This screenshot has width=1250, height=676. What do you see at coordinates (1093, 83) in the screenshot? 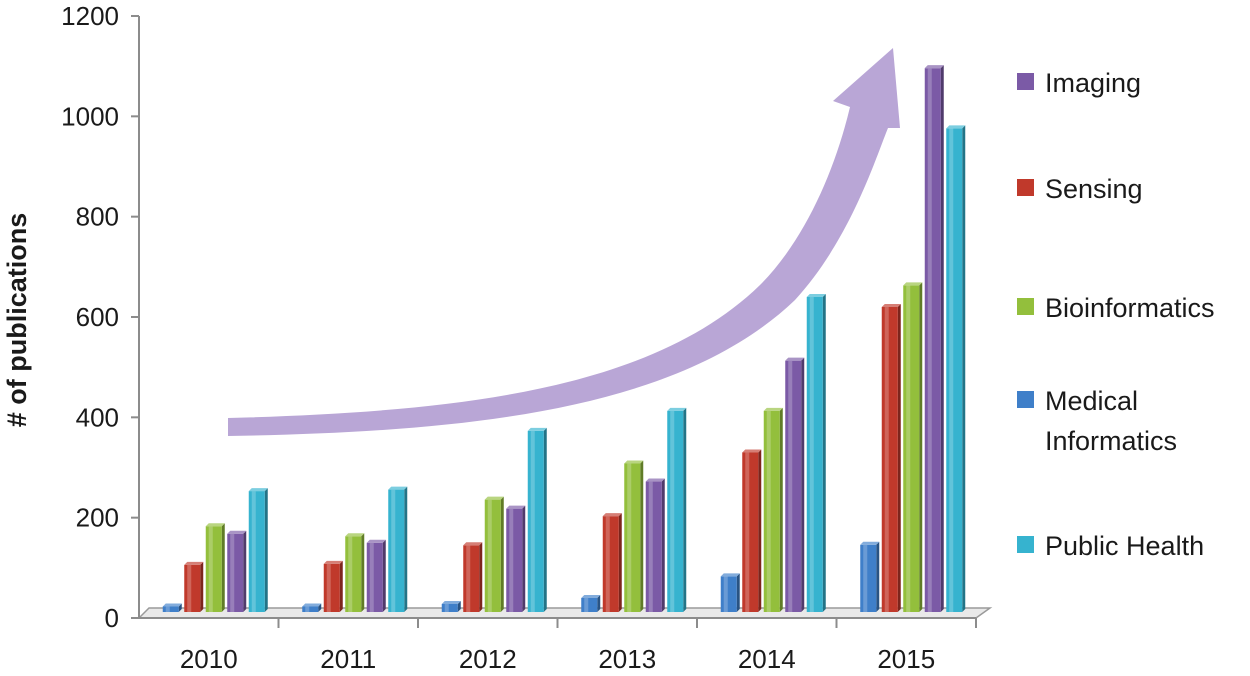
I see `legend-label: Imaging` at bounding box center [1093, 83].